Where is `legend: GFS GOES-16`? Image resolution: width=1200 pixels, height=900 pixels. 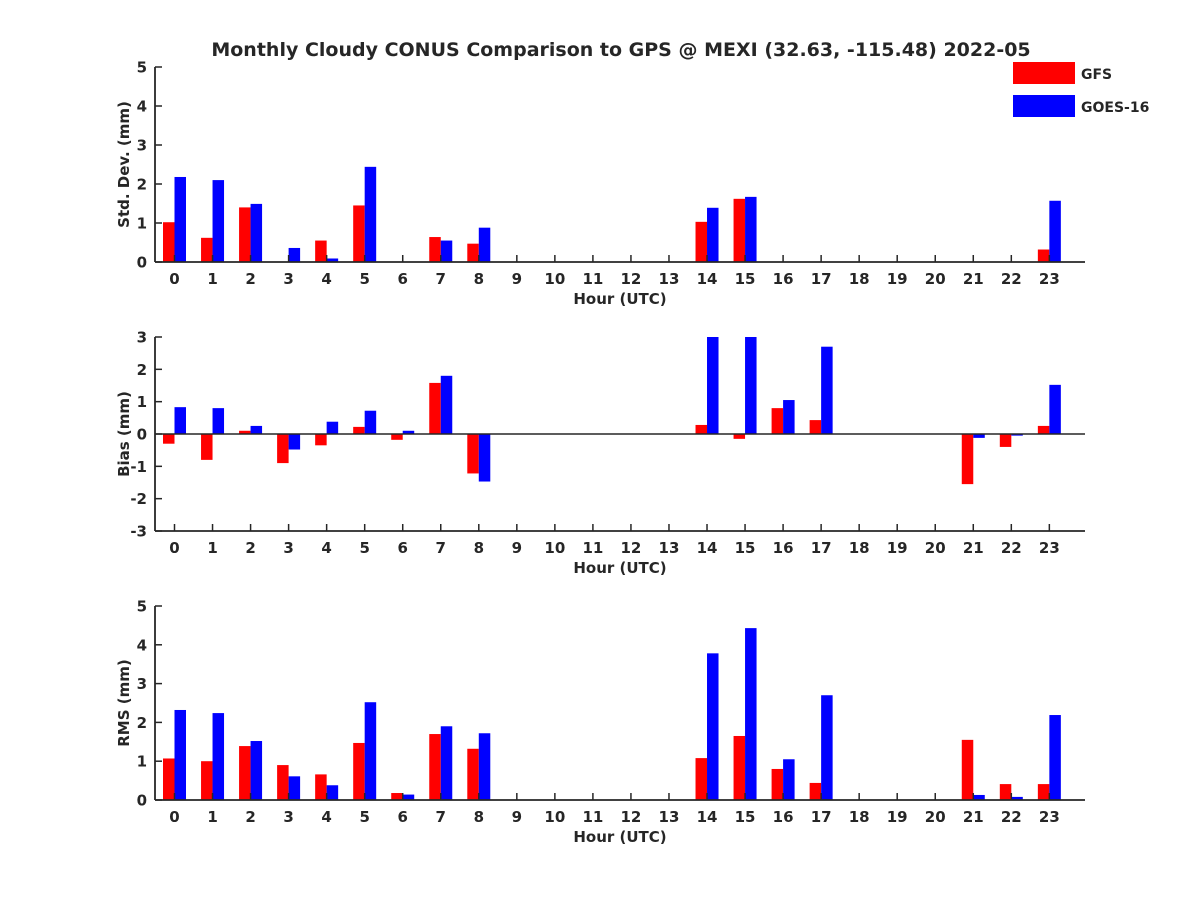
legend: GFS GOES-16 is located at coordinates (1081, 89).